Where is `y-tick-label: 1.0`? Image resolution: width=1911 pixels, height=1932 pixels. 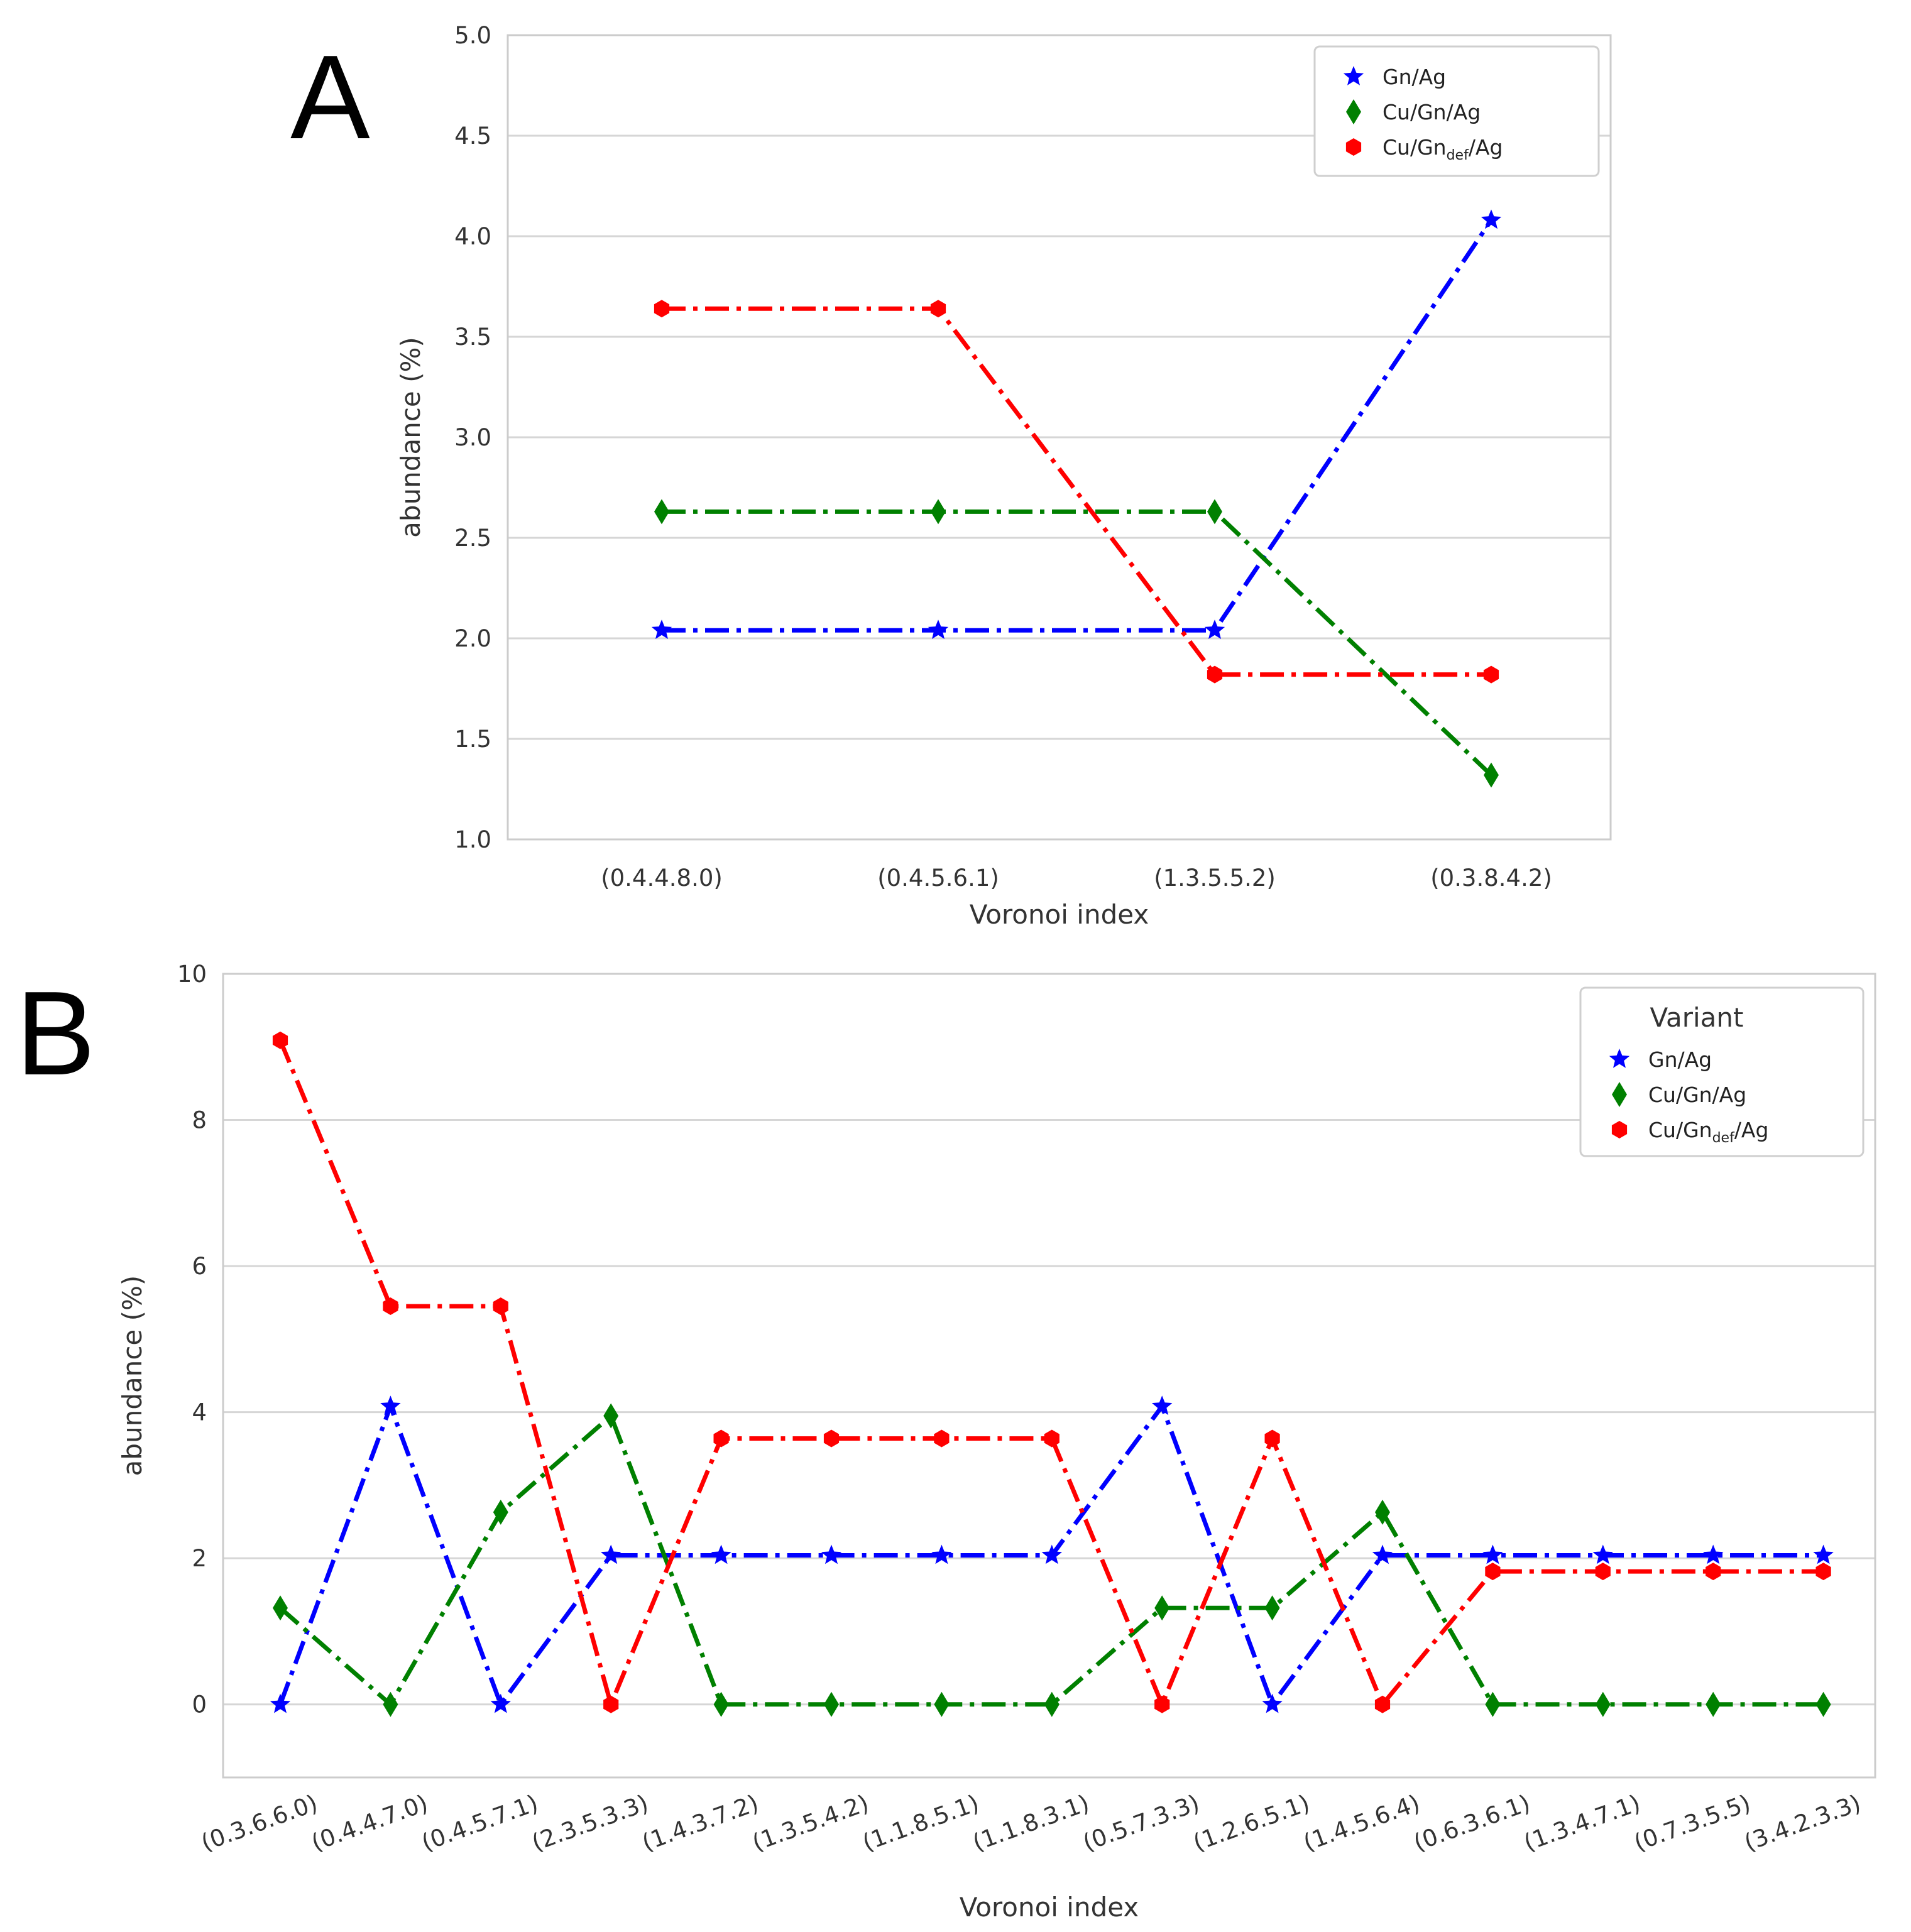 y-tick-label: 1.0 is located at coordinates (472, 840).